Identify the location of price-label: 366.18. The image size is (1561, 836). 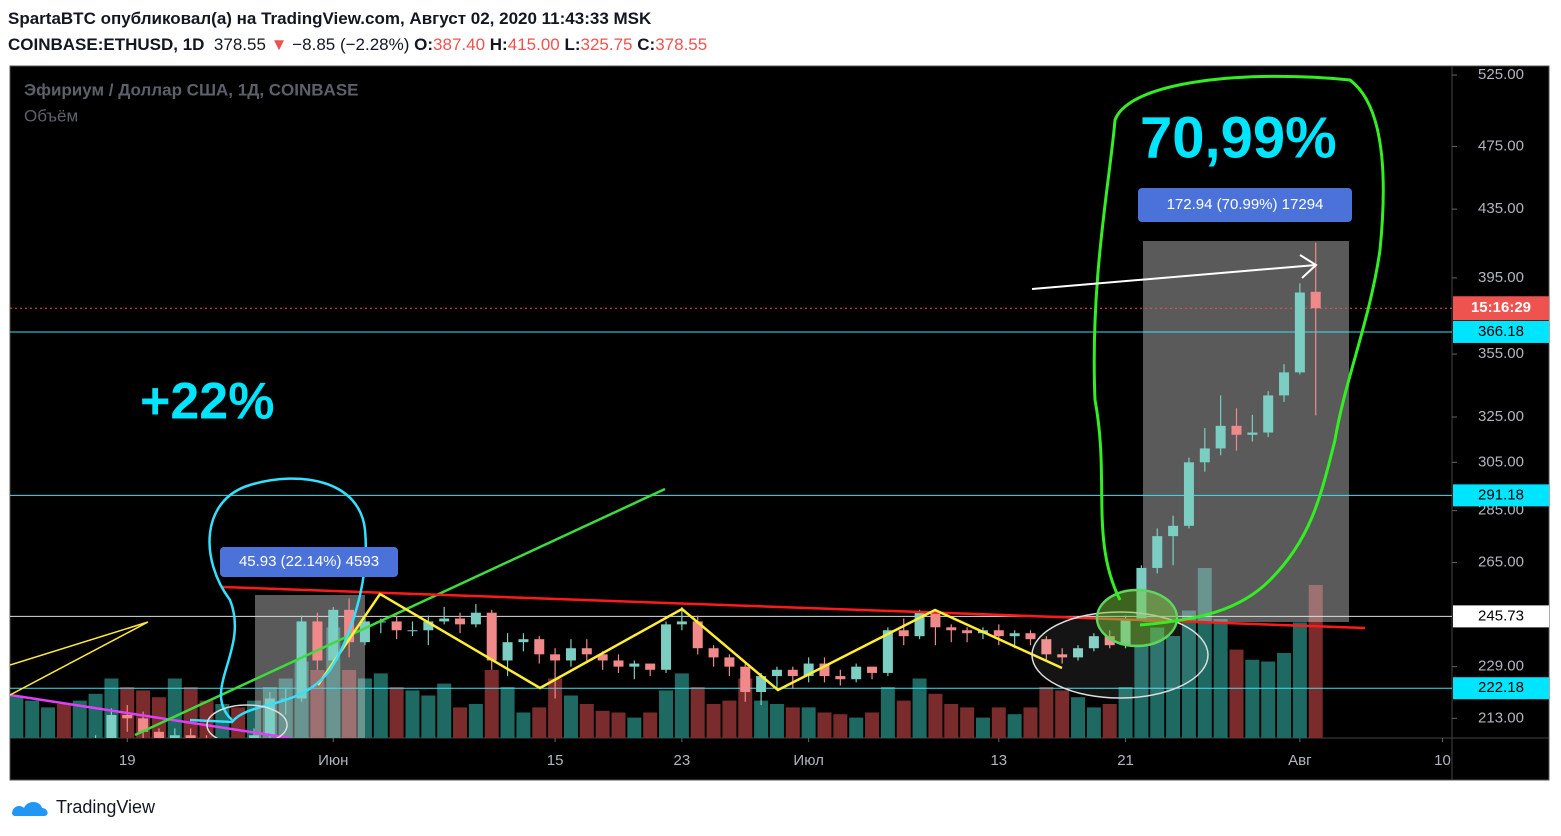
(1501, 331).